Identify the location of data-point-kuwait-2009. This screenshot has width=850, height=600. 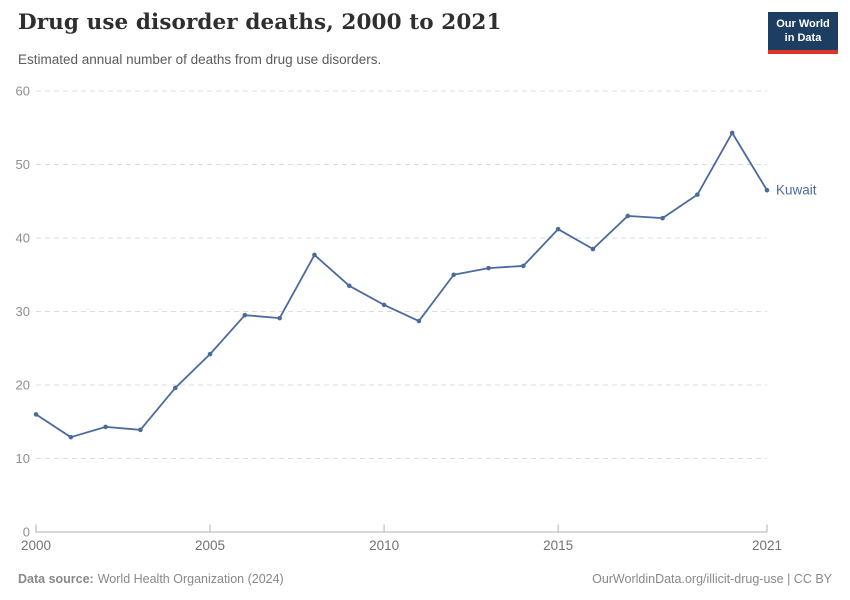
(349, 286).